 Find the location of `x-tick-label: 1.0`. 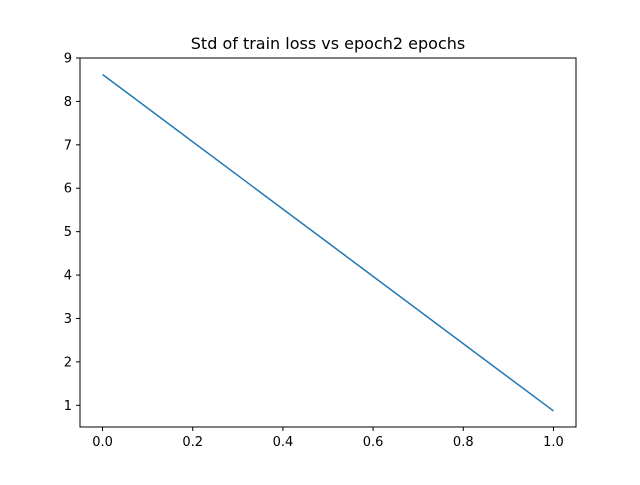

x-tick-label: 1.0 is located at coordinates (553, 442).